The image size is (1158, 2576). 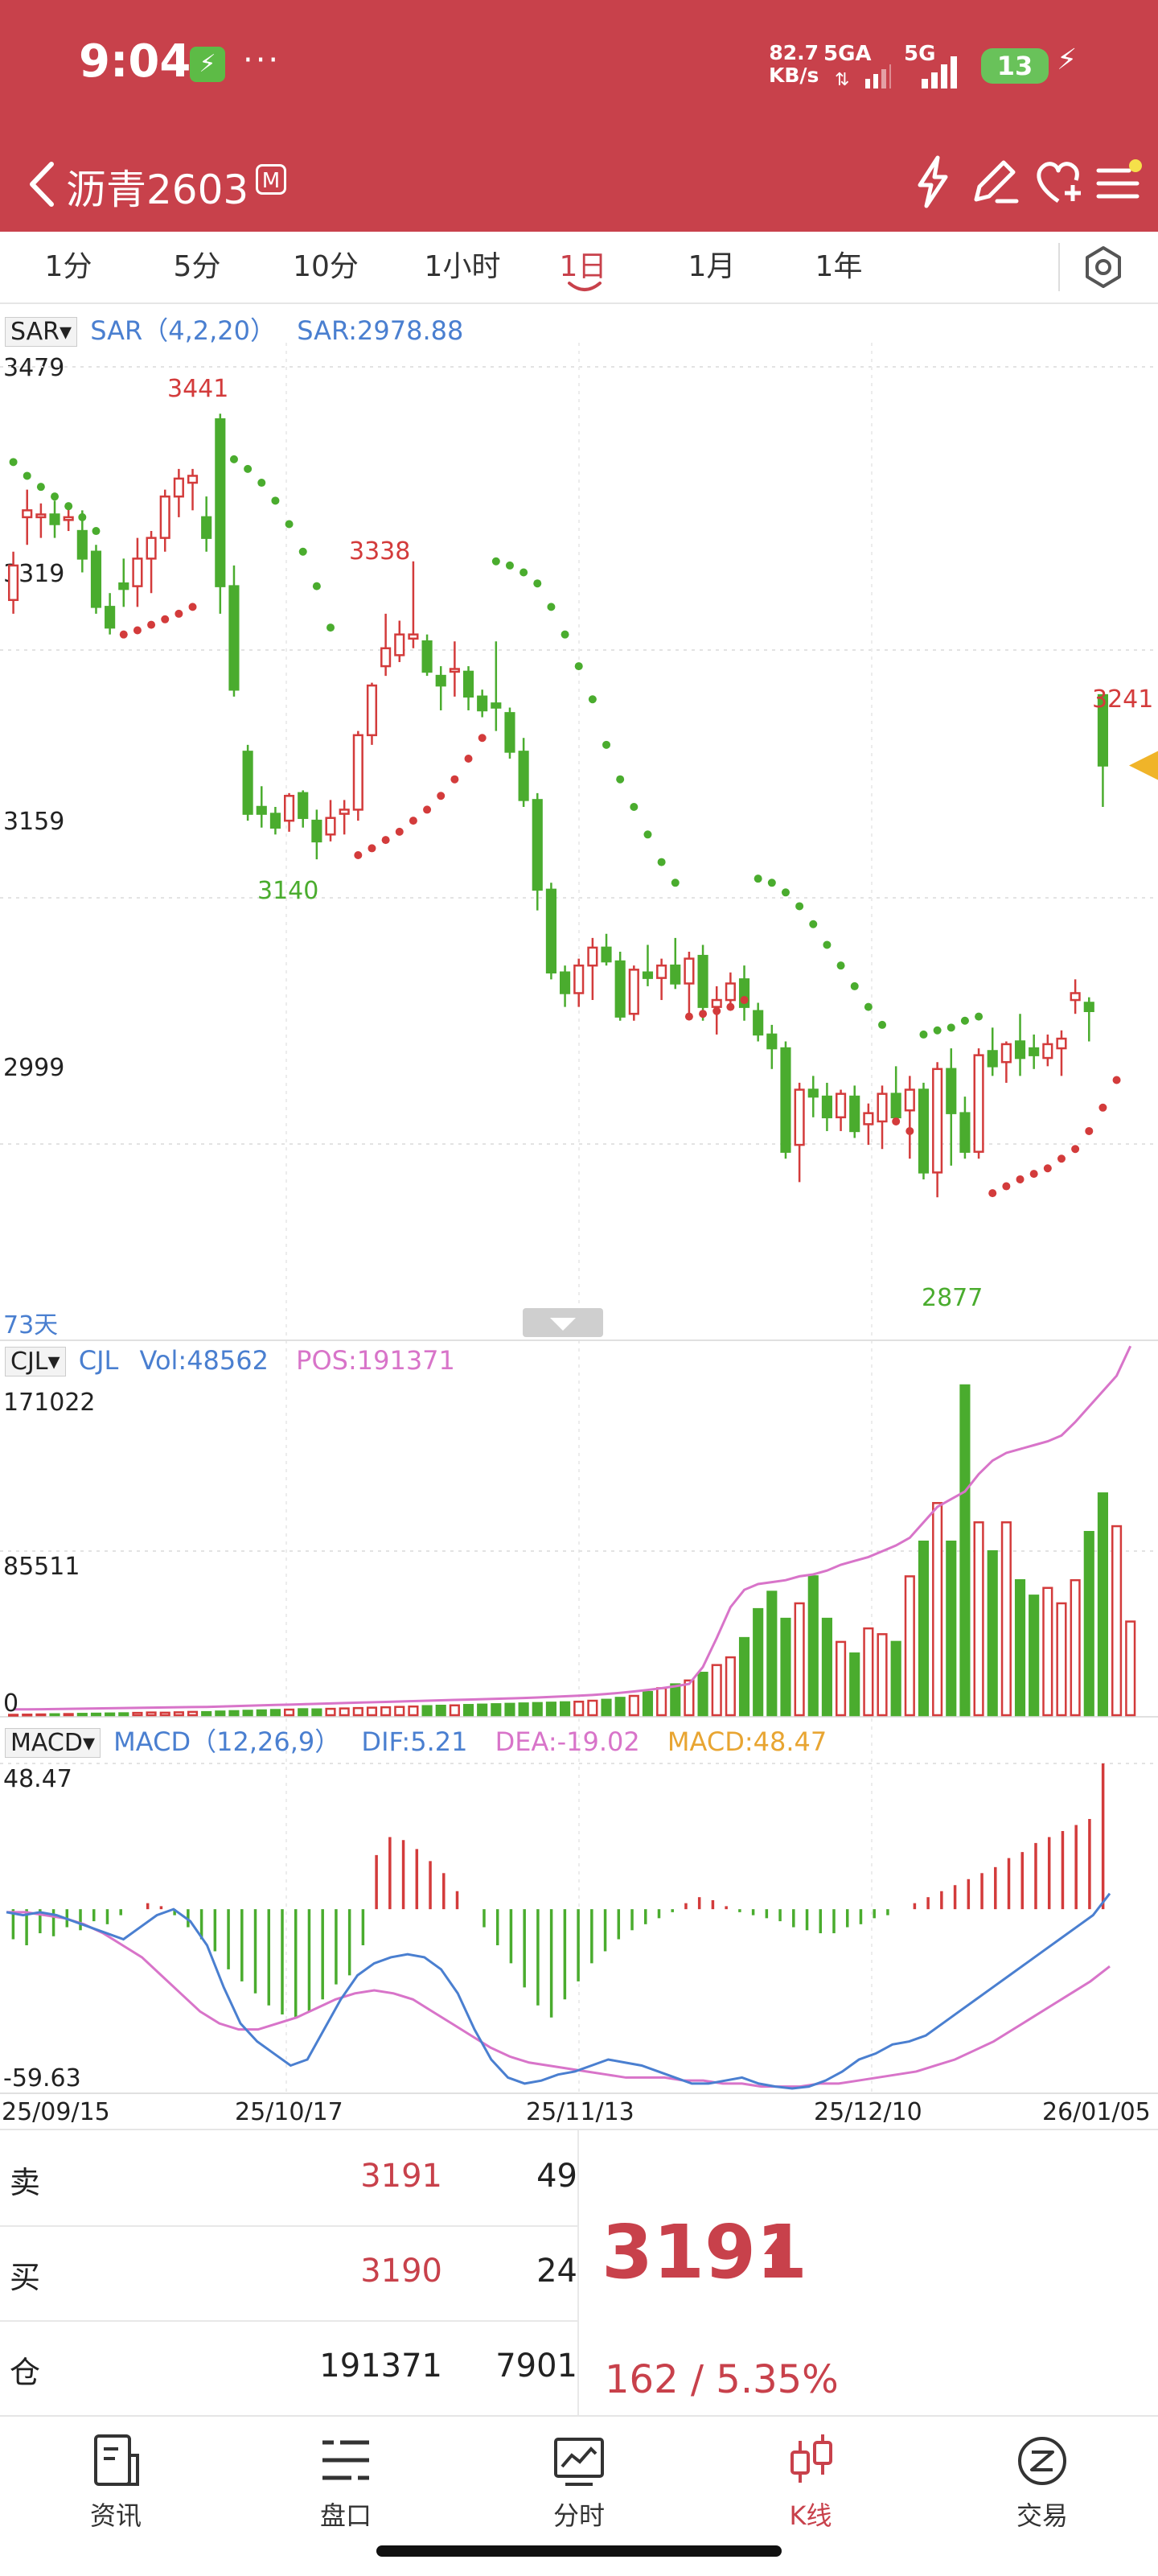 I want to click on tab-5min: 5分, so click(x=197, y=266).